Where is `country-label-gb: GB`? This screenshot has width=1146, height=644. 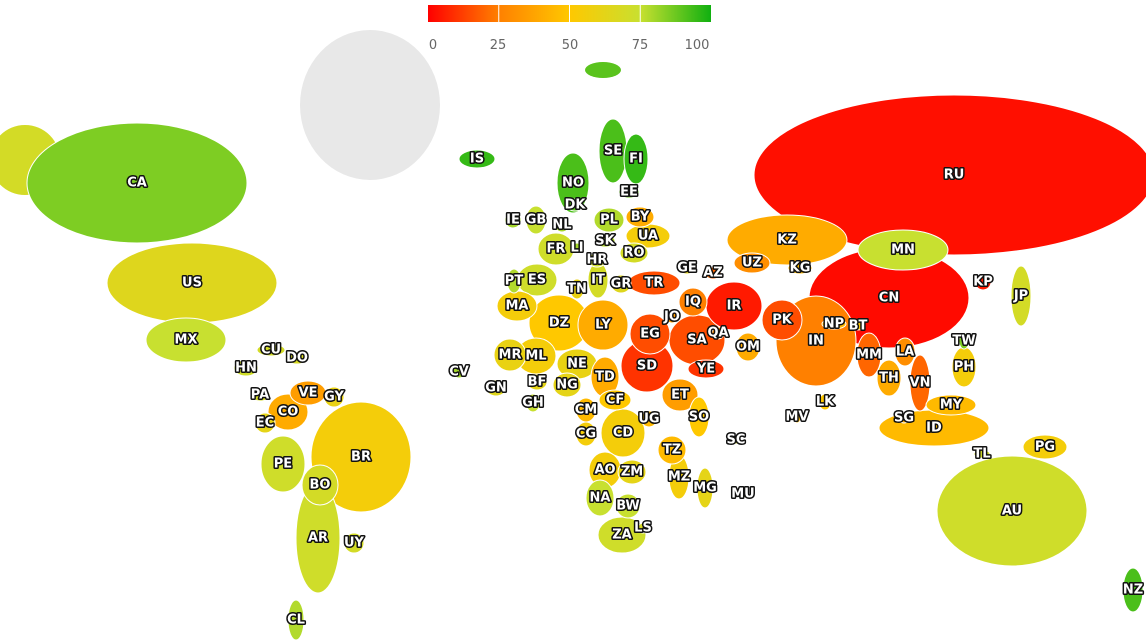
country-label-gb: GB is located at coordinates (536, 220).